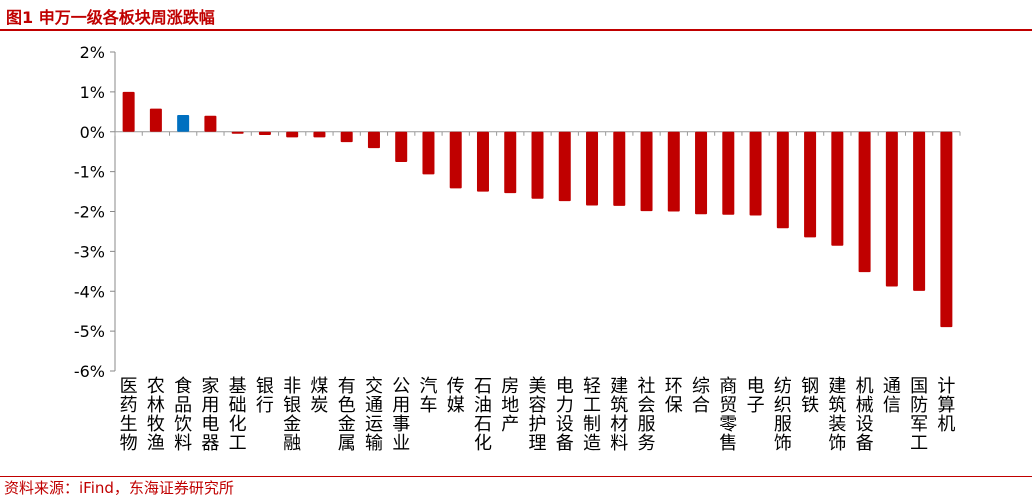 The height and width of the screenshot is (500, 1032). Describe the element at coordinates (837, 415) in the screenshot. I see `category-label: 建筑装饰` at that location.